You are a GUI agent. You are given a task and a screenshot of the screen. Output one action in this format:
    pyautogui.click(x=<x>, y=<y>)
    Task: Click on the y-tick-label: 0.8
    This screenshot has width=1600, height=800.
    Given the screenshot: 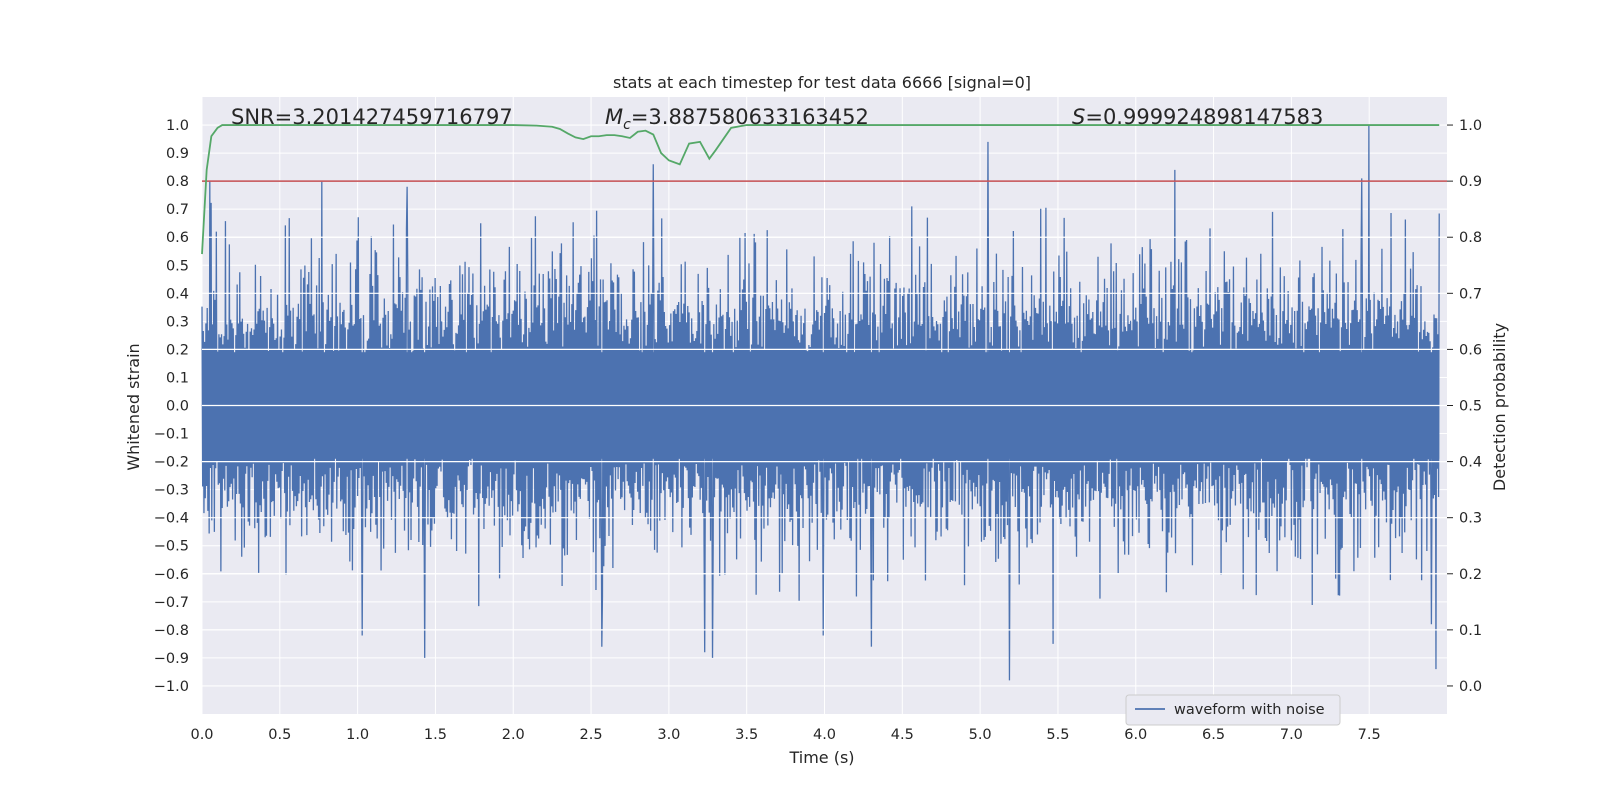 What is the action you would take?
    pyautogui.click(x=177, y=182)
    